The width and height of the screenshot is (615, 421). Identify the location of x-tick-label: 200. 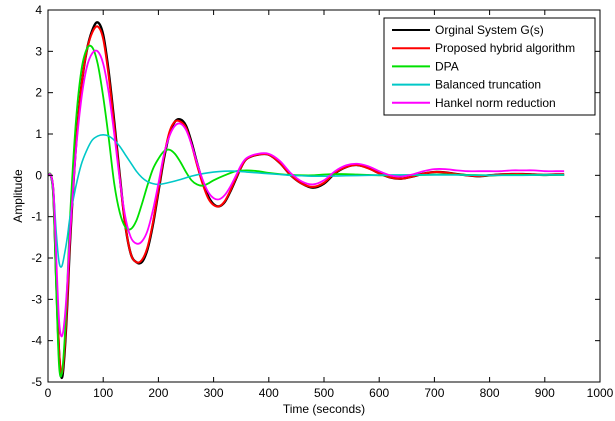
(158, 393).